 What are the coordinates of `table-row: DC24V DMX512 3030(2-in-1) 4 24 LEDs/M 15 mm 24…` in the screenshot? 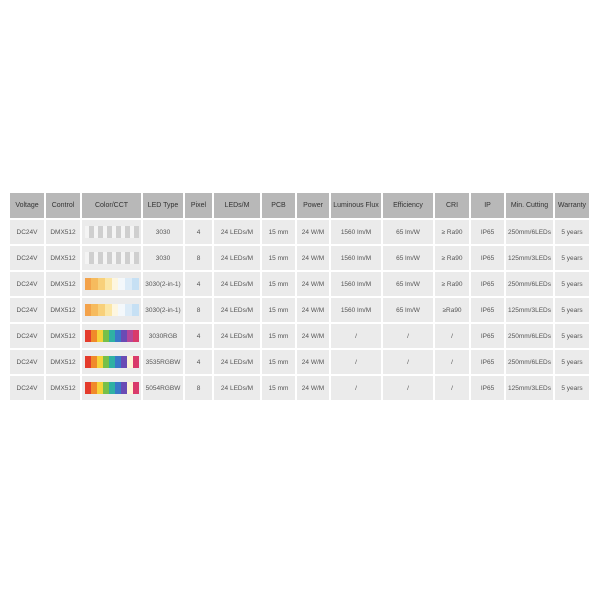 It's located at (299, 284).